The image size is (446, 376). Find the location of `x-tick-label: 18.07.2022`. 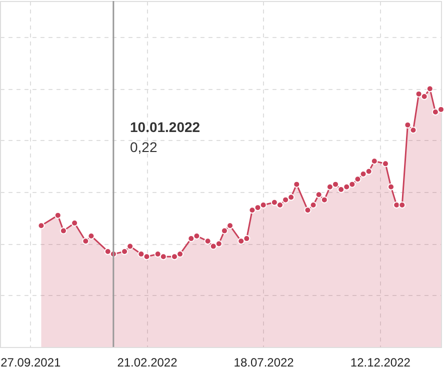

x-tick-label: 18.07.2022 is located at coordinates (264, 363).